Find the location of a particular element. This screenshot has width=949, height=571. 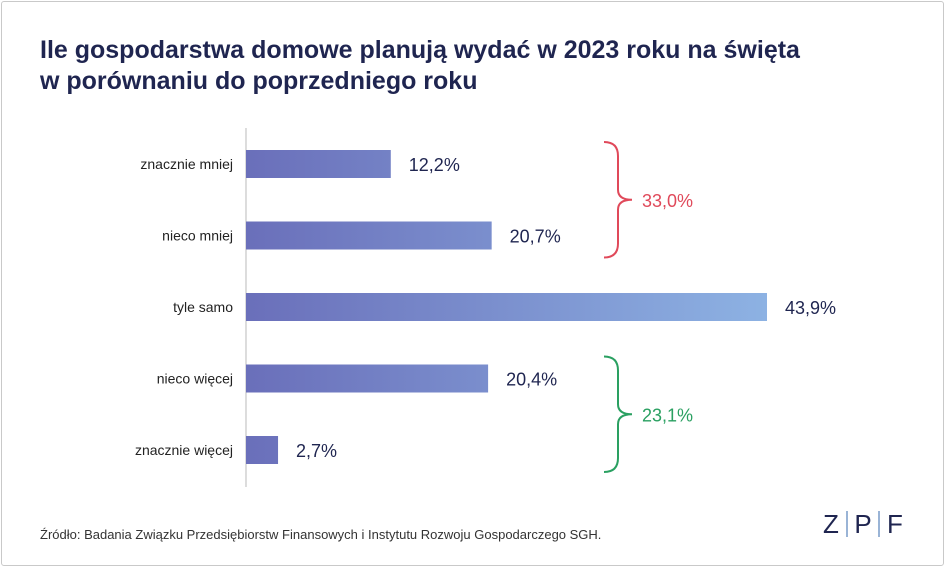

bar-value-label: 43,9% is located at coordinates (810, 308).